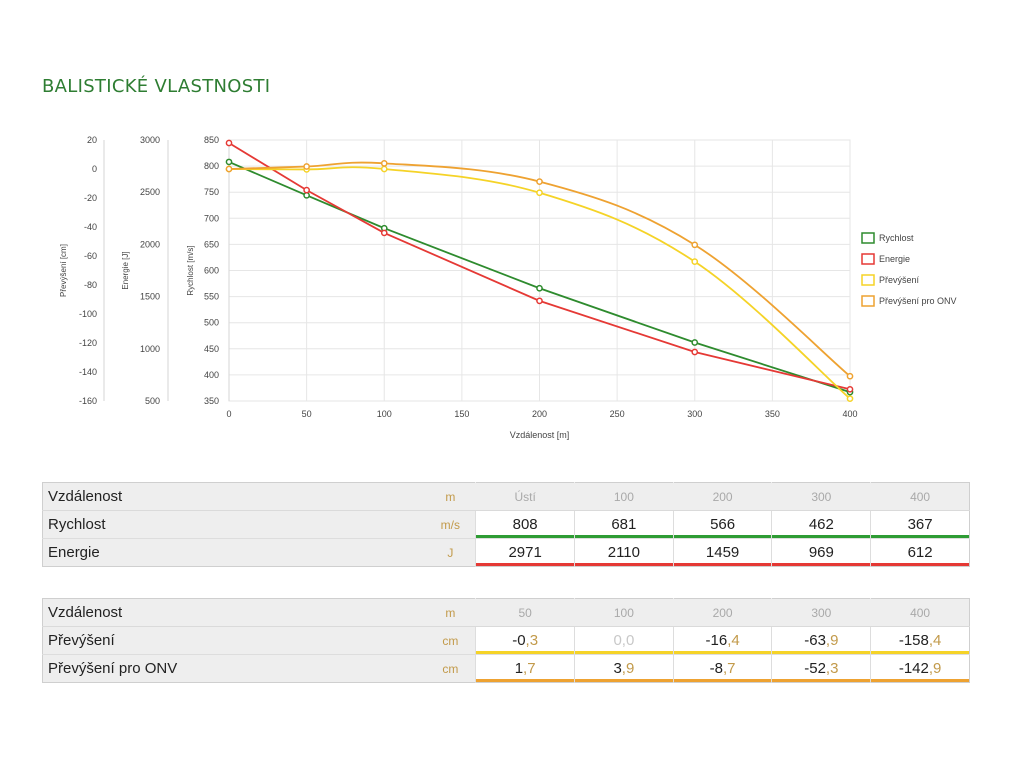 Image resolution: width=1024 pixels, height=768 pixels. What do you see at coordinates (623, 552) in the screenshot?
I see `value-int: 2110` at bounding box center [623, 552].